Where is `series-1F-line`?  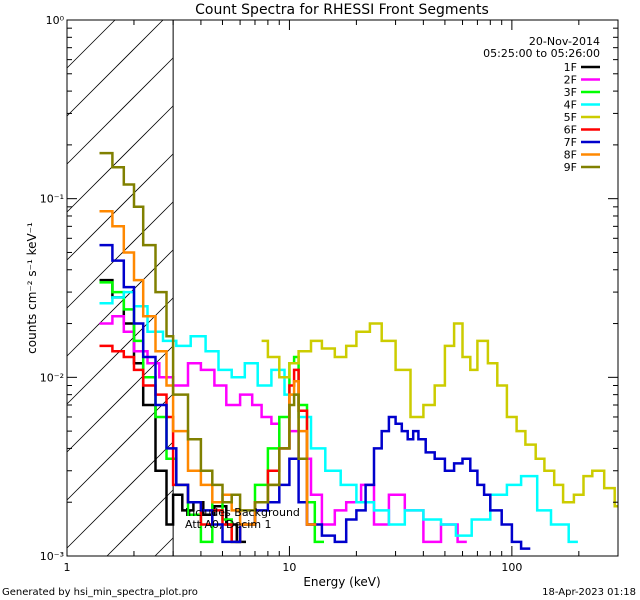 series-1F-line is located at coordinates (172, 411).